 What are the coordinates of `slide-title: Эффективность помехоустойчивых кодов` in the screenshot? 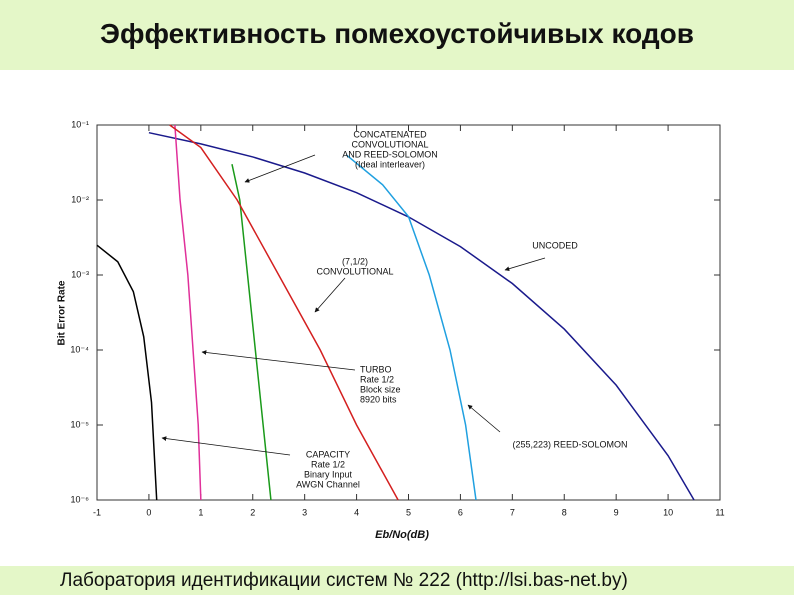 It's located at (397, 33).